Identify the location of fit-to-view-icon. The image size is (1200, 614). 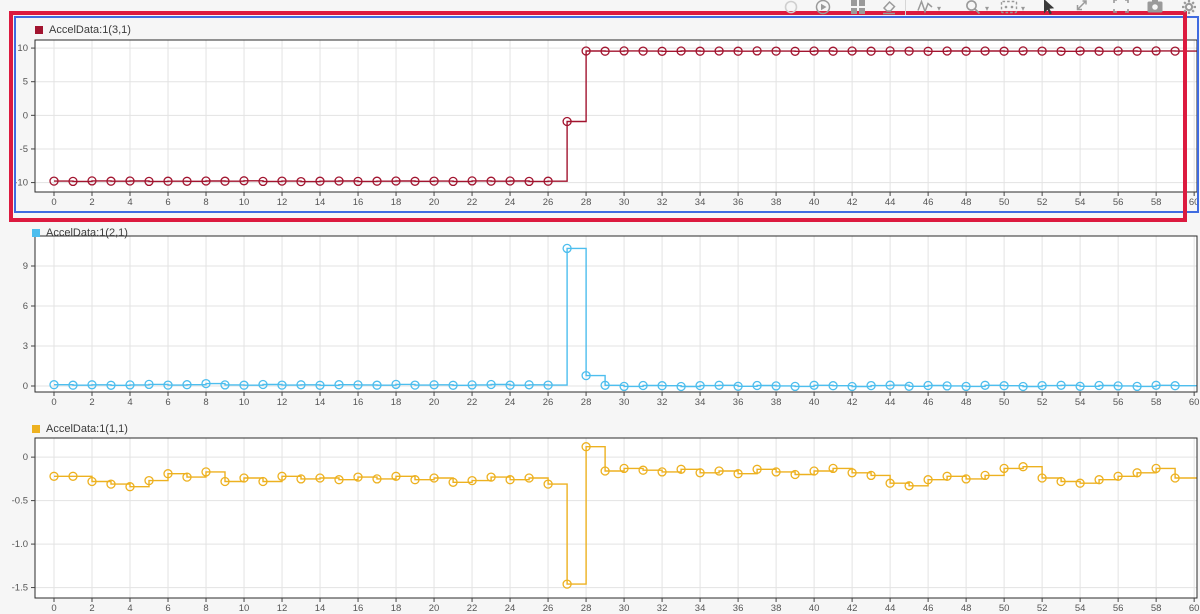
(1122, 9).